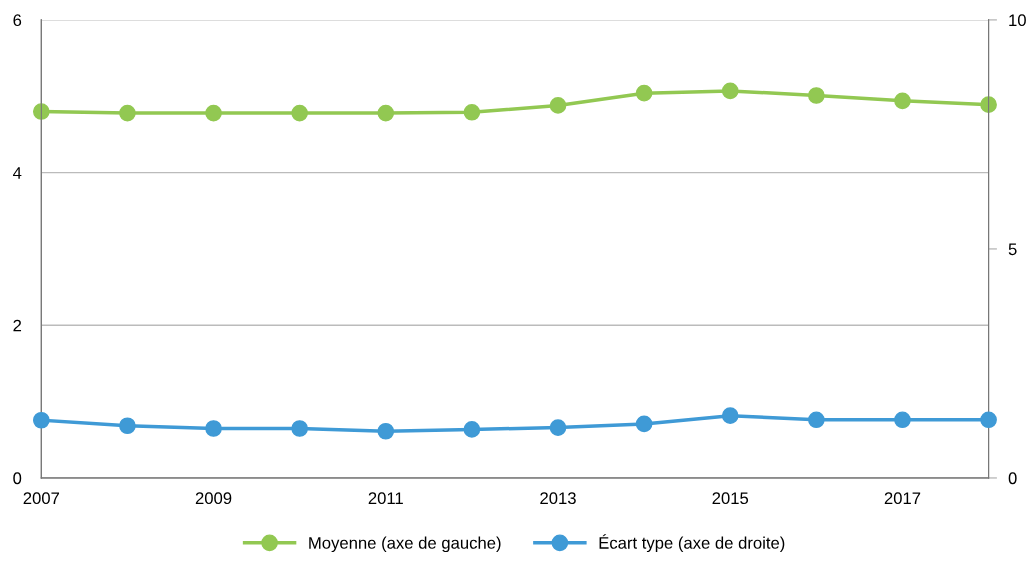  What do you see at coordinates (17, 173) in the screenshot?
I see `y-tick-label: 4` at bounding box center [17, 173].